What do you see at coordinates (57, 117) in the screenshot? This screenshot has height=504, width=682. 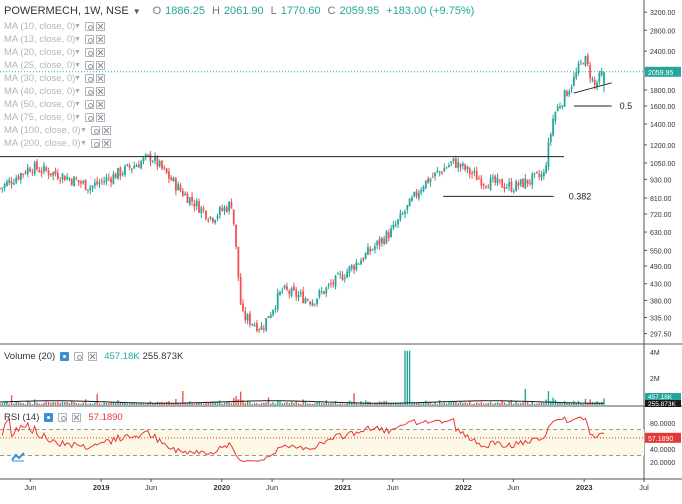 I see `ma-indicator-row: MA (75, close, 0) ▼` at bounding box center [57, 117].